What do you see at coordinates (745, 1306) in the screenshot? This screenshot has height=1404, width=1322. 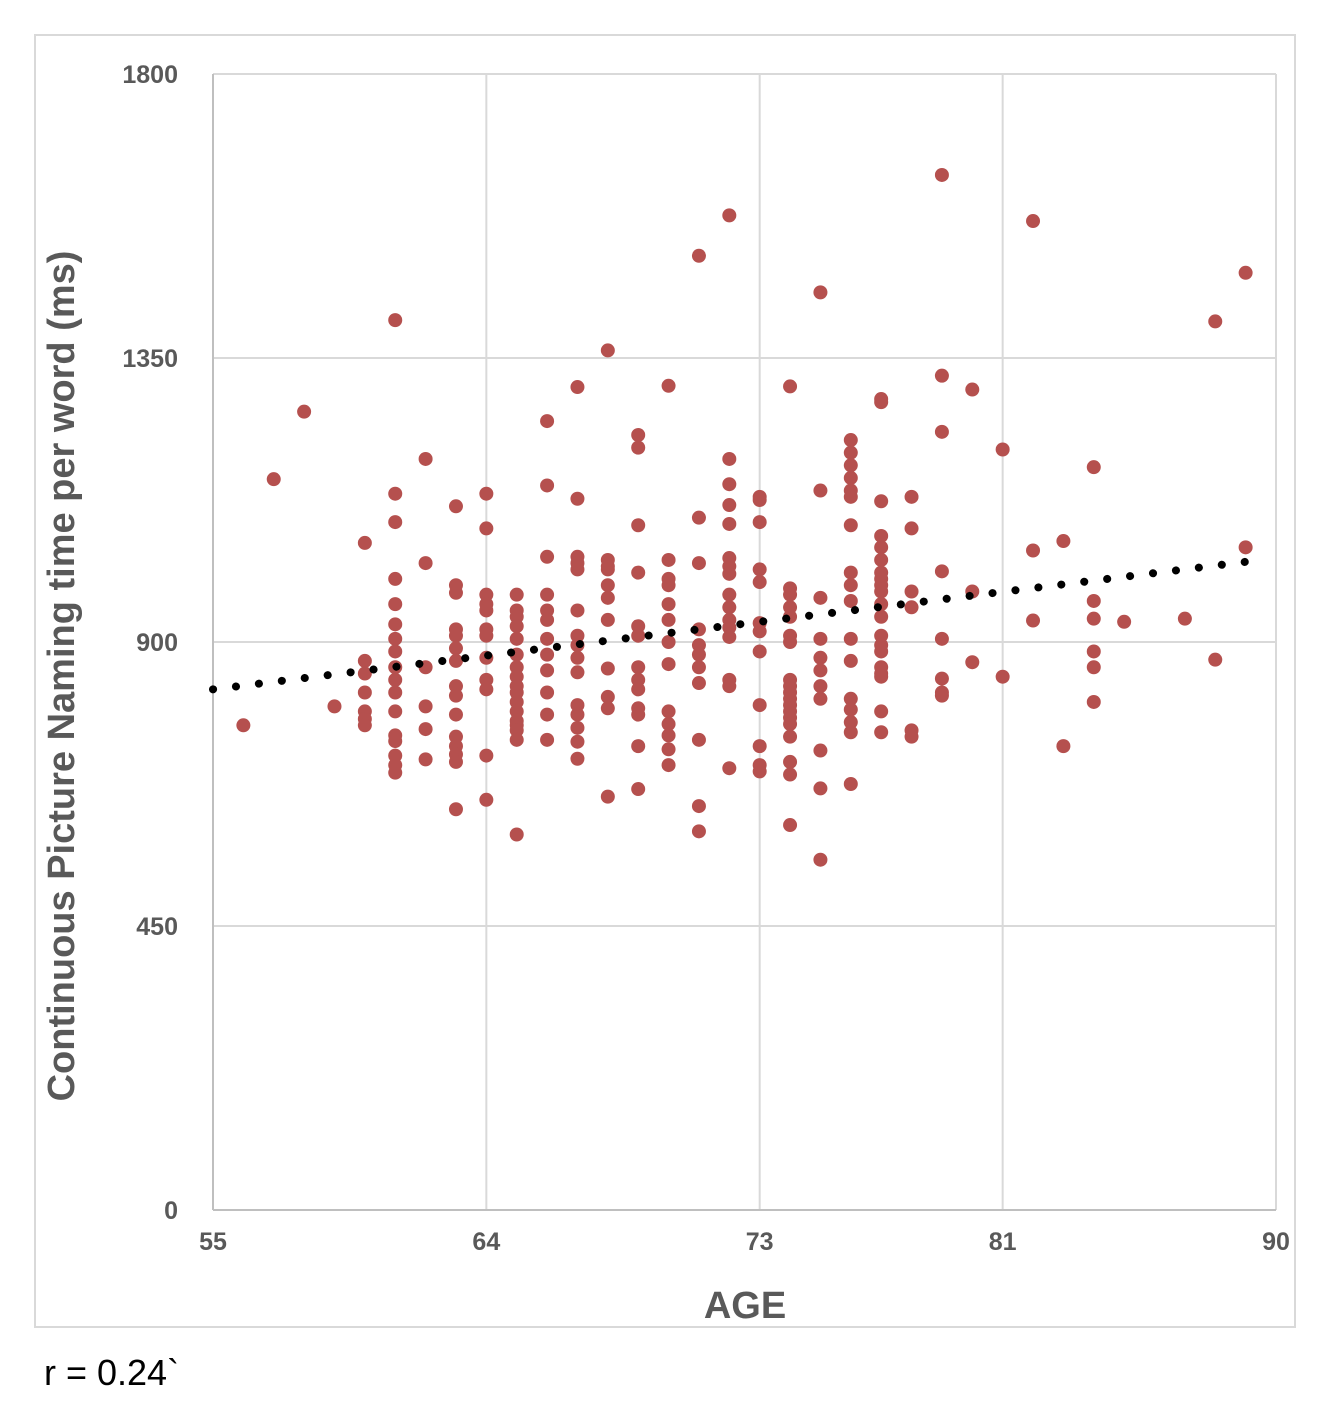 I see `x-axis-title: AGE` at bounding box center [745, 1306].